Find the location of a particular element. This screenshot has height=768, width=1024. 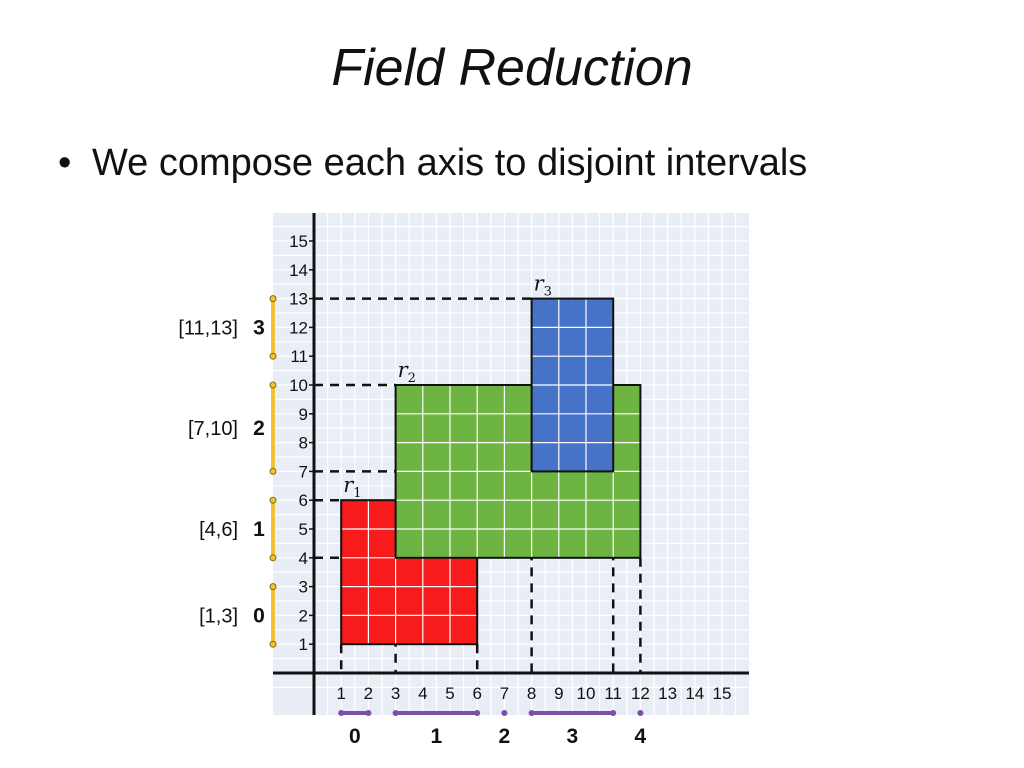

x-tick-label: 1 is located at coordinates (340, 693).